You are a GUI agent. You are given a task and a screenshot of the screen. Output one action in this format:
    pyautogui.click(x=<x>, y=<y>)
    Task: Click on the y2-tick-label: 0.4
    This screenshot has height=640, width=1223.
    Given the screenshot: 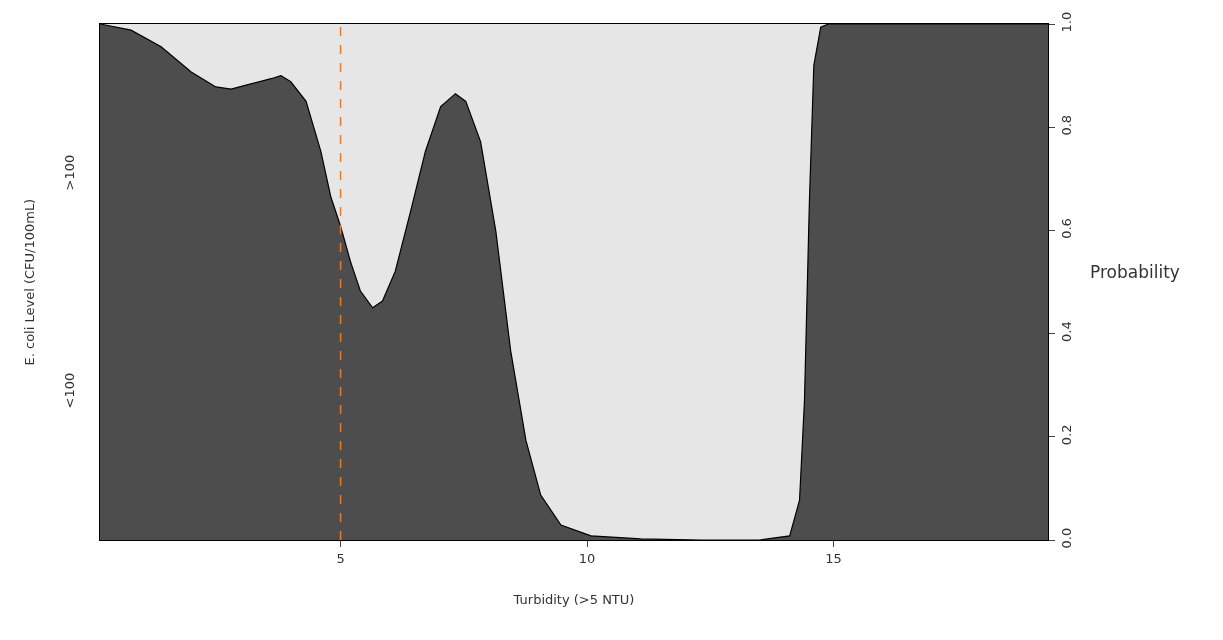 What is the action you would take?
    pyautogui.click(x=1066, y=331)
    